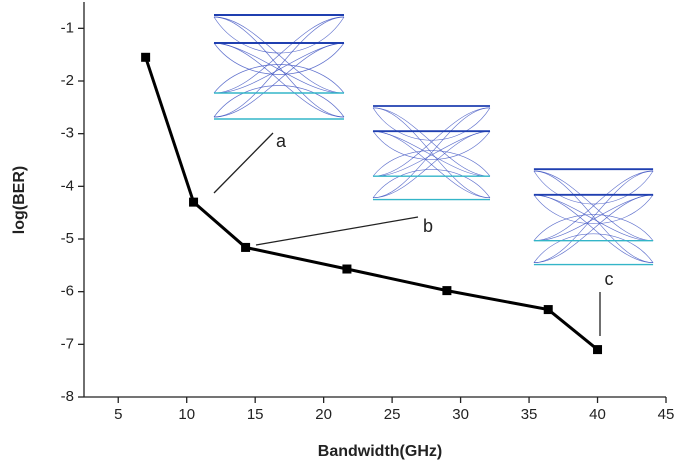 This screenshot has height=467, width=679. I want to click on x-tick-label: 20, so click(323, 414).